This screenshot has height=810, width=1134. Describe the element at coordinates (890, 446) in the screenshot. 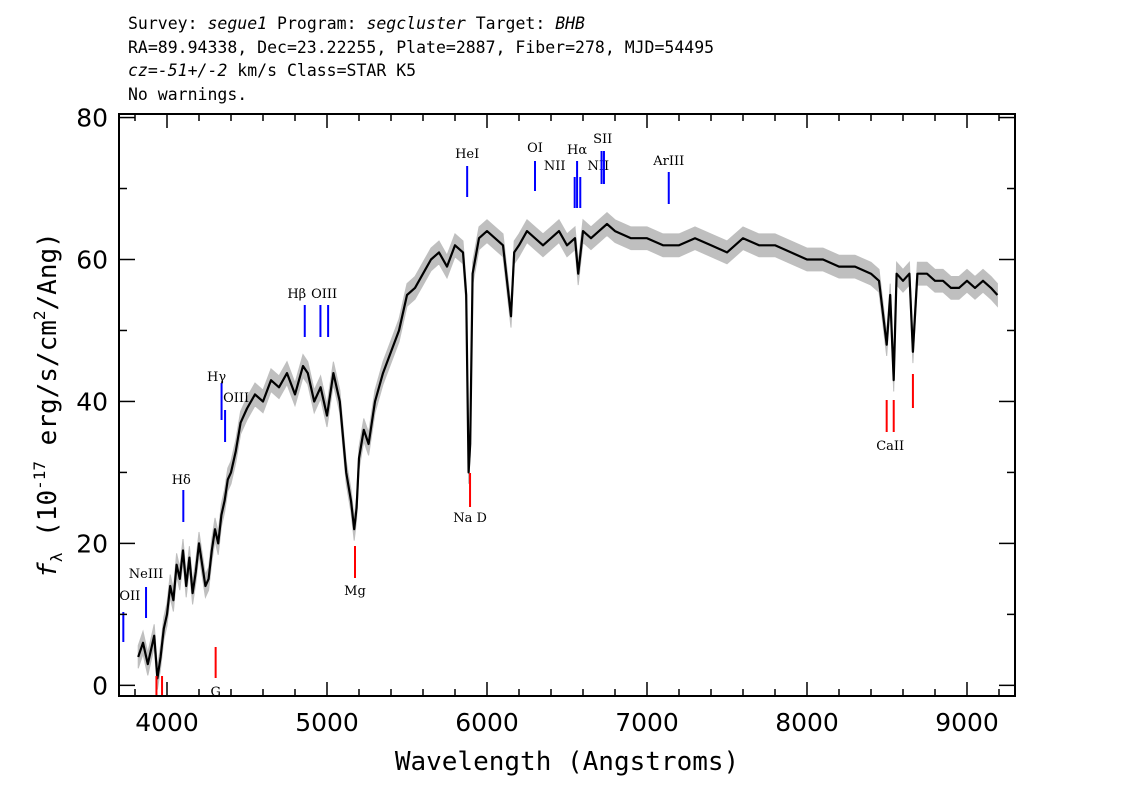

I see `absorption-line-label: CaII` at that location.